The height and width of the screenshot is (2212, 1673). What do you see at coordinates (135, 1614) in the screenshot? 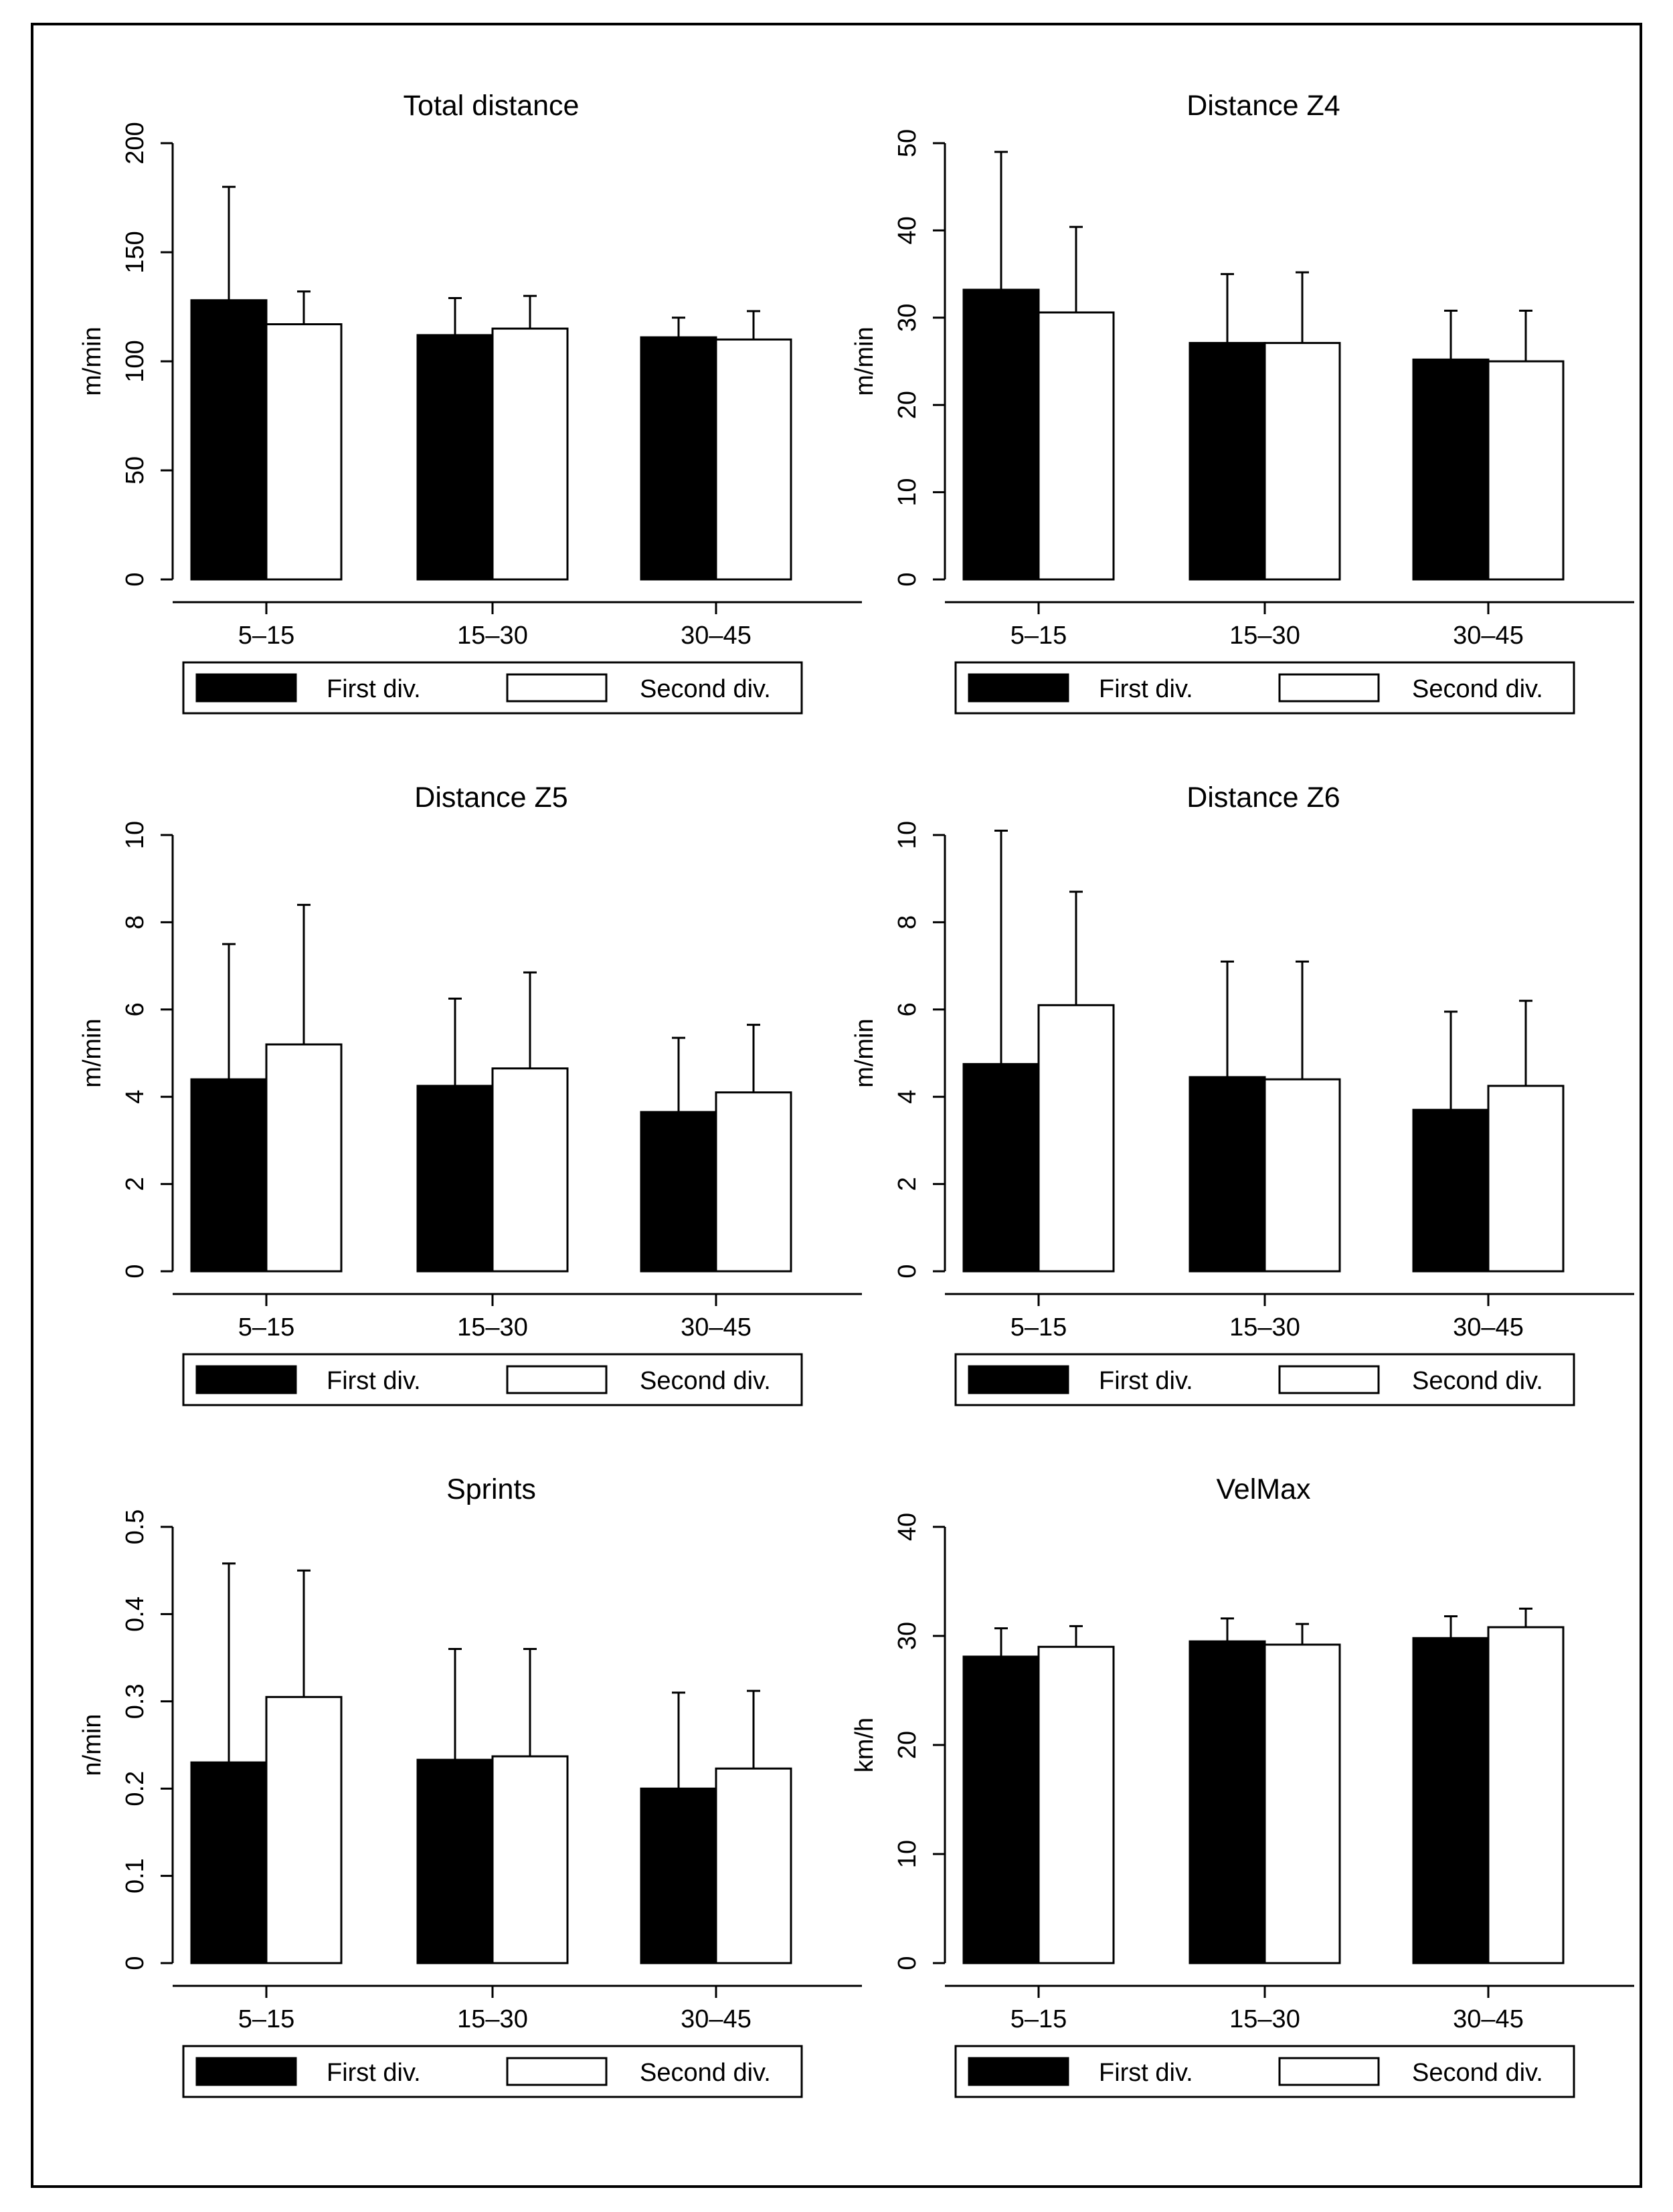
I see `y-tick-label: 0.4` at bounding box center [135, 1614].